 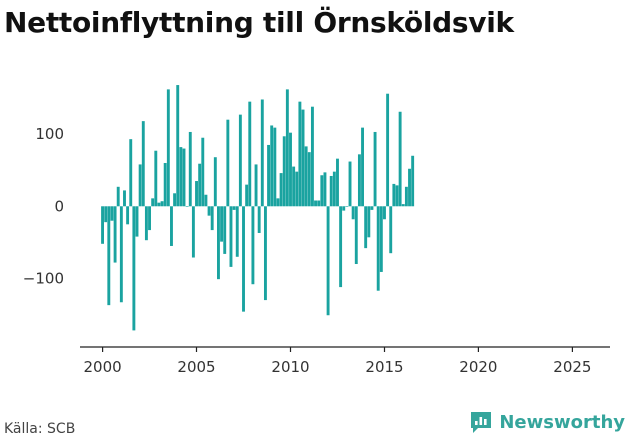 What do you see at coordinates (43, 278) in the screenshot?
I see `y-tick-label: −100` at bounding box center [43, 278].